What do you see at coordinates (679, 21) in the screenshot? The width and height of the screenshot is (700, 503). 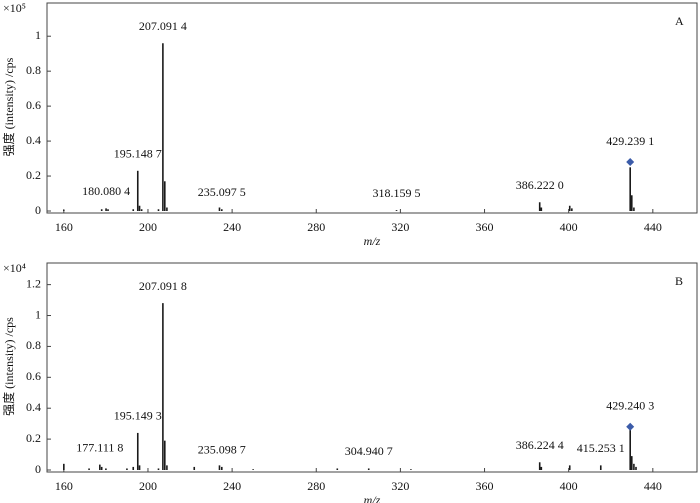 I see `panel-label: A` at bounding box center [679, 21].